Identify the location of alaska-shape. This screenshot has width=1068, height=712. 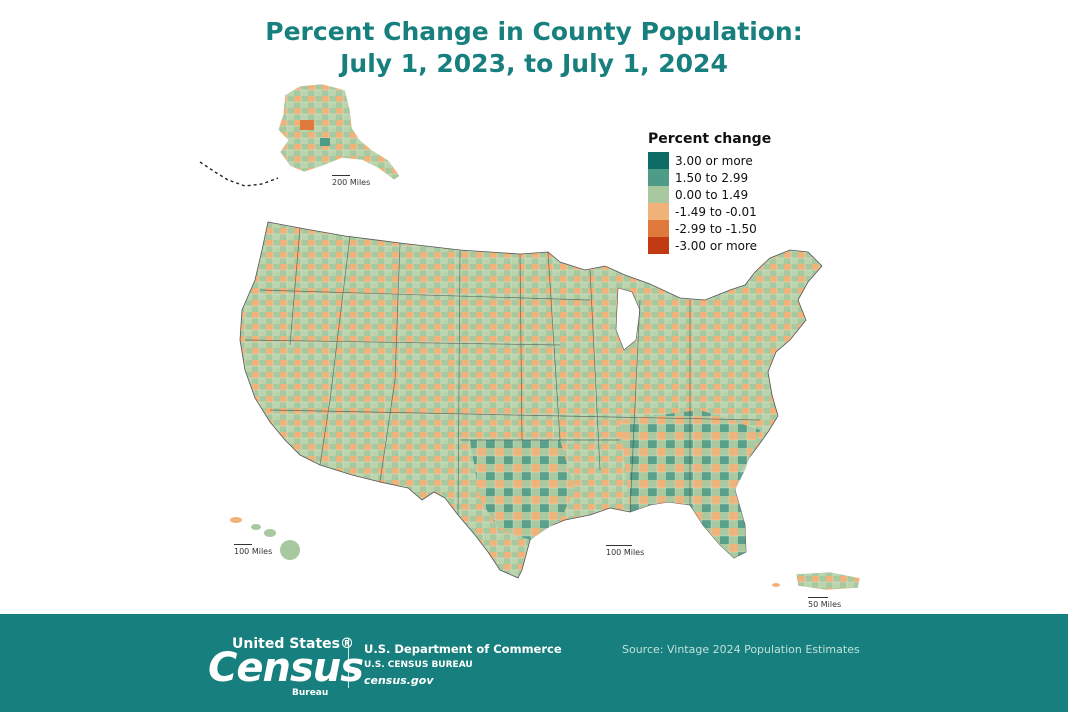
(339, 132).